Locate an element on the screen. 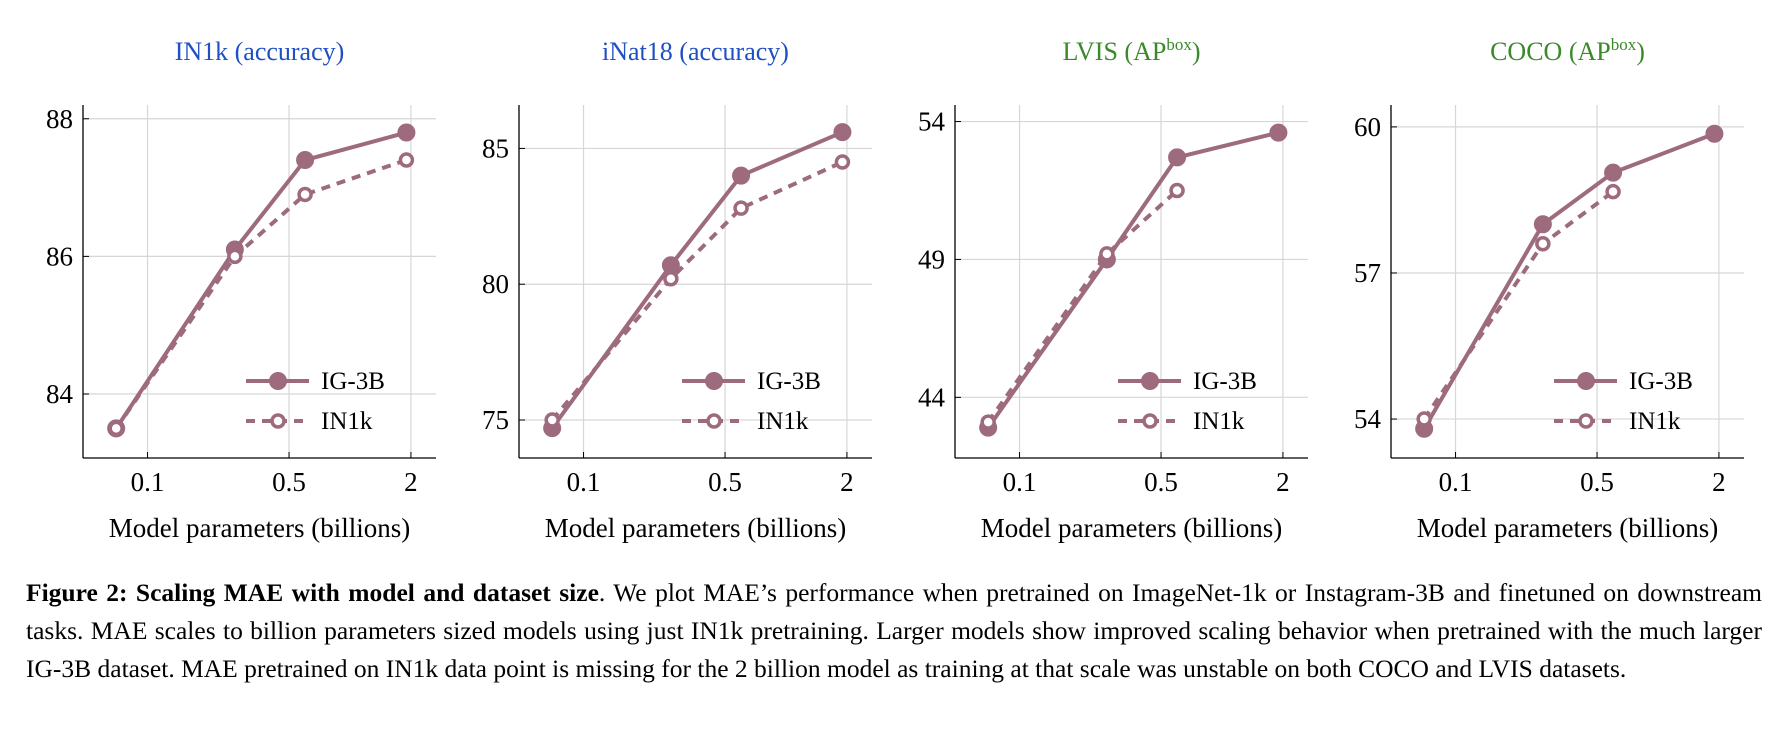  y-tick-label: 84 is located at coordinates (60, 394).